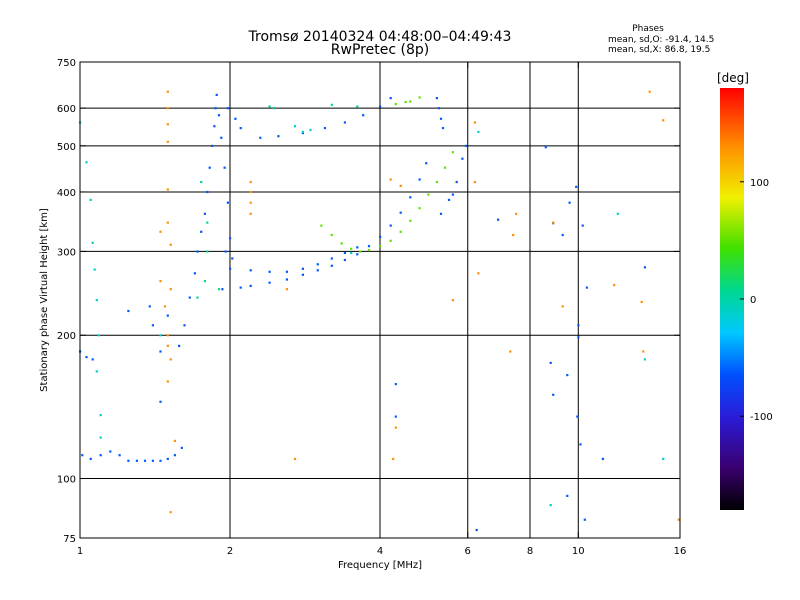 The width and height of the screenshot is (800, 600). Describe the element at coordinates (659, 50) in the screenshot. I see `stats-line-x: mean, sd,X: 86.8, 19.5` at that location.